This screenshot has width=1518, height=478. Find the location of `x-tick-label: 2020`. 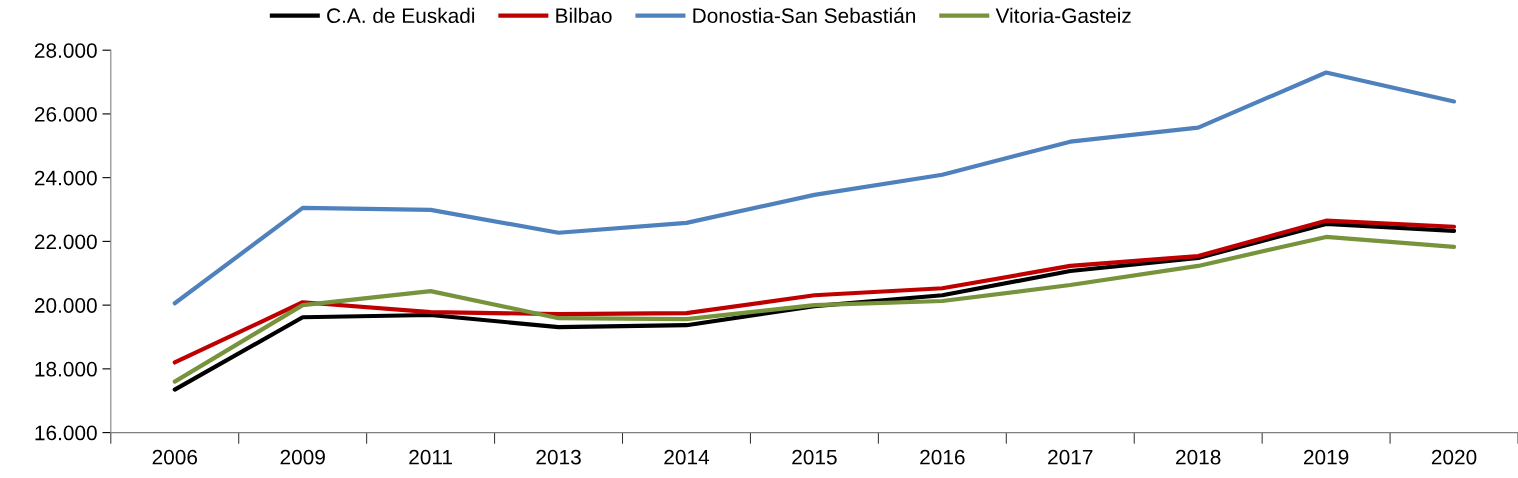

x-tick-label: 2020 is located at coordinates (1454, 457).